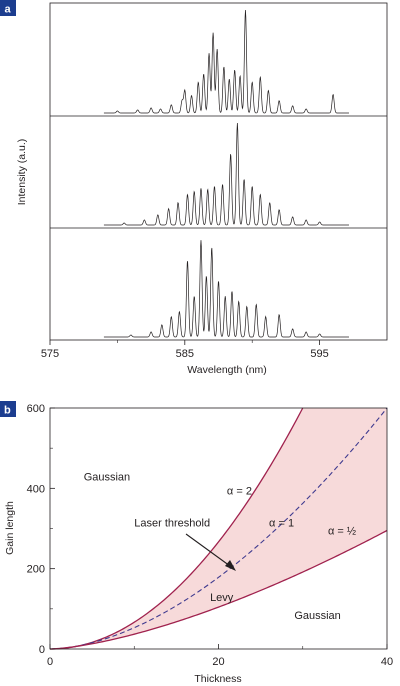 This screenshot has height=686, width=400. I want to click on panel-b-x-ticks: 0 20 40, so click(220, 656).